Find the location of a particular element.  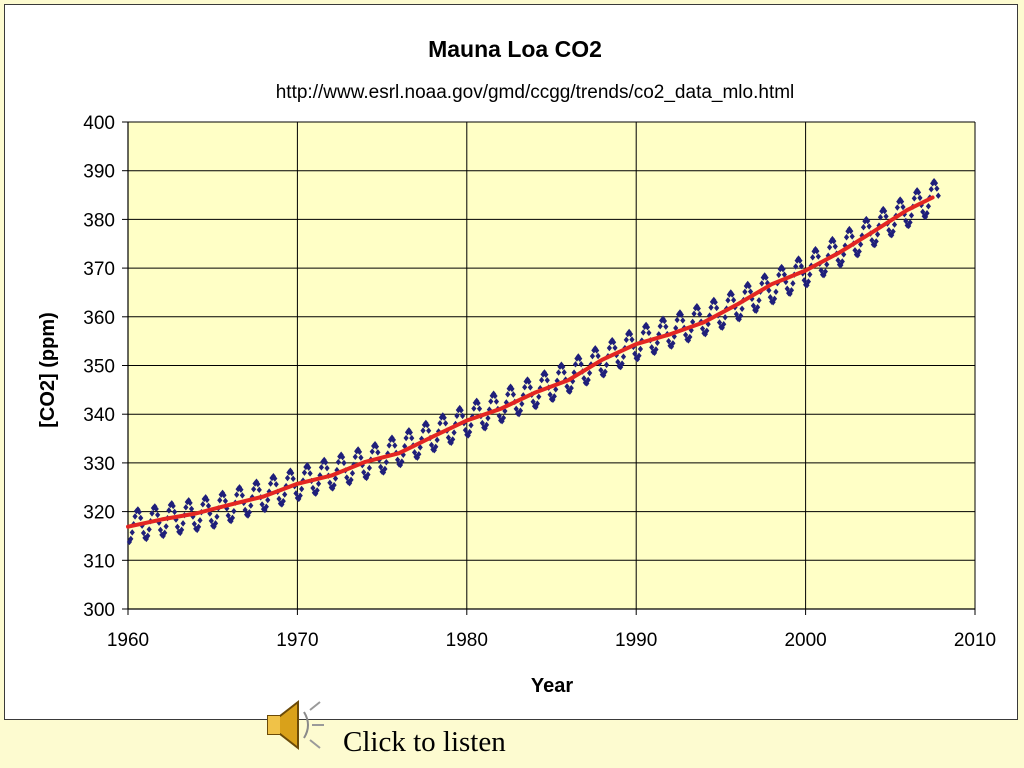

y-tick-label: 310 is located at coordinates (99, 561).